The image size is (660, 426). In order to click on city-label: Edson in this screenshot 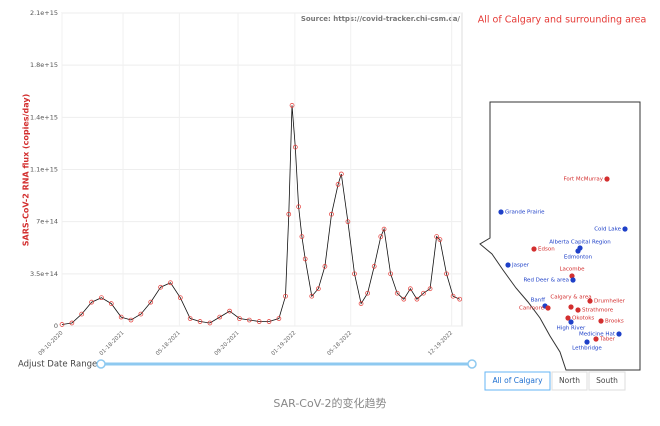, I will do `click(546, 250)`.